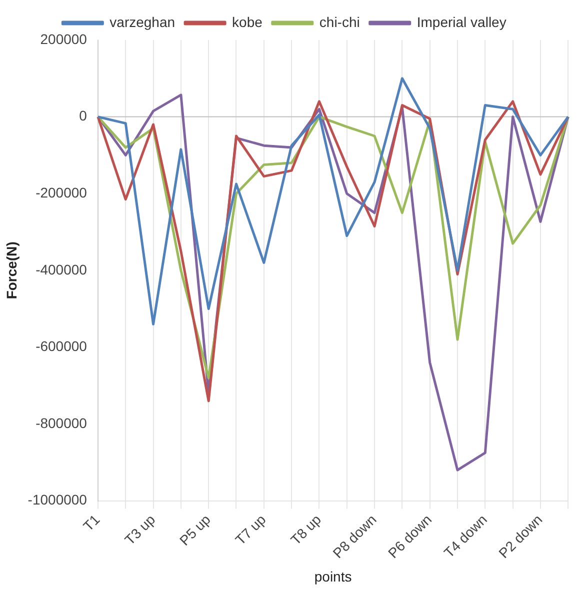 The image size is (583, 590). I want to click on y-axis-title: Force(N), so click(11, 271).